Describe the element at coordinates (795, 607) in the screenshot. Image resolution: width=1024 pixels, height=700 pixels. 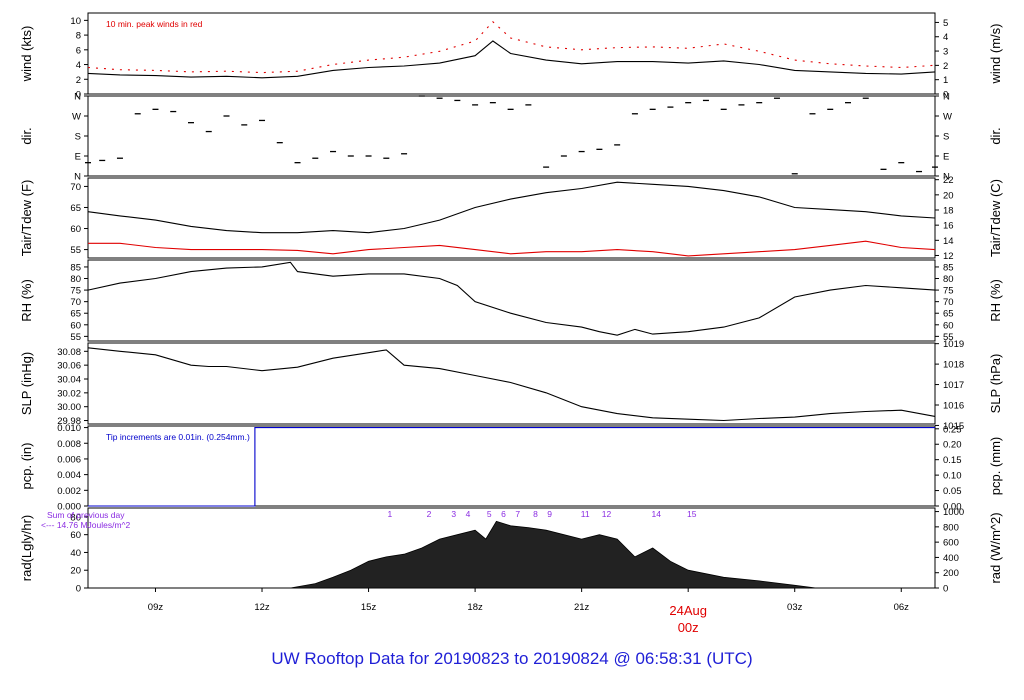
I see `x-tick-label: 03z` at that location.